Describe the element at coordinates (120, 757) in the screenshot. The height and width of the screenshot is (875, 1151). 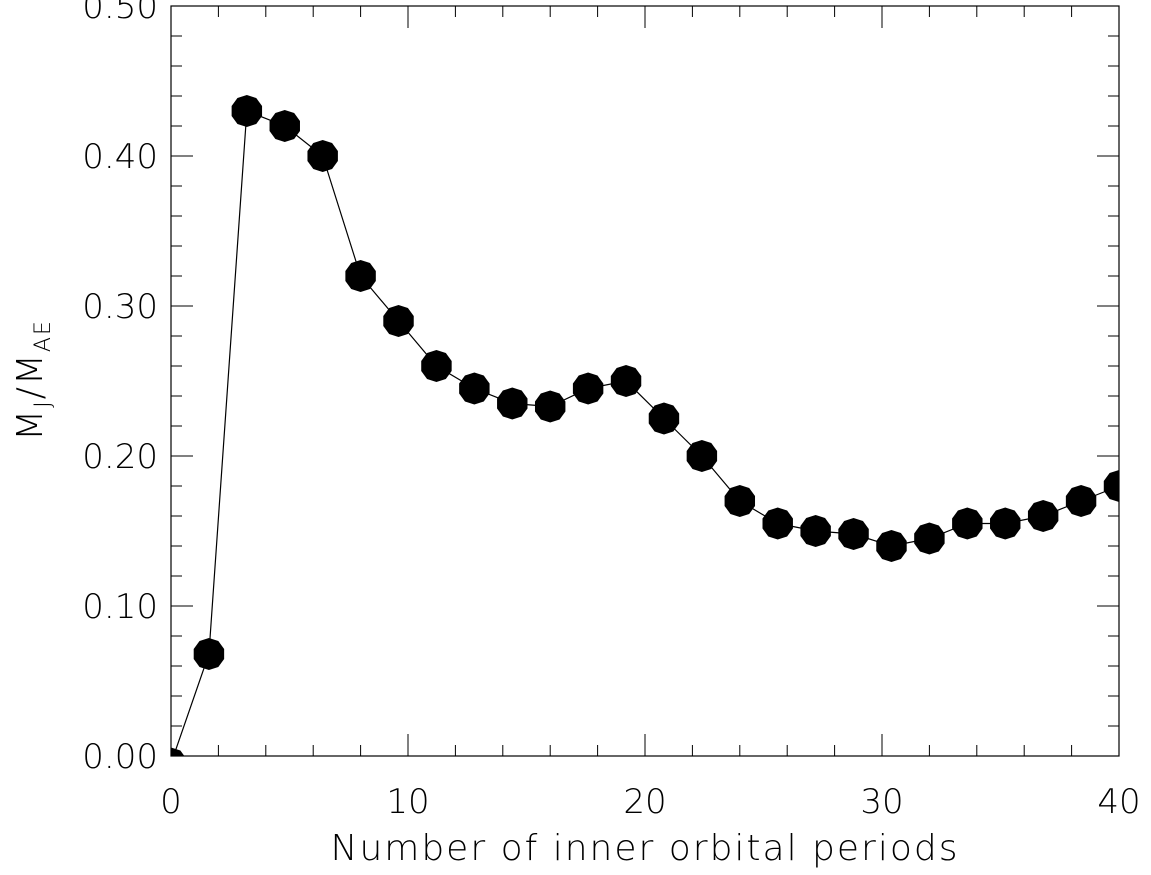
I see `y-tick-label: 0.00` at that location.